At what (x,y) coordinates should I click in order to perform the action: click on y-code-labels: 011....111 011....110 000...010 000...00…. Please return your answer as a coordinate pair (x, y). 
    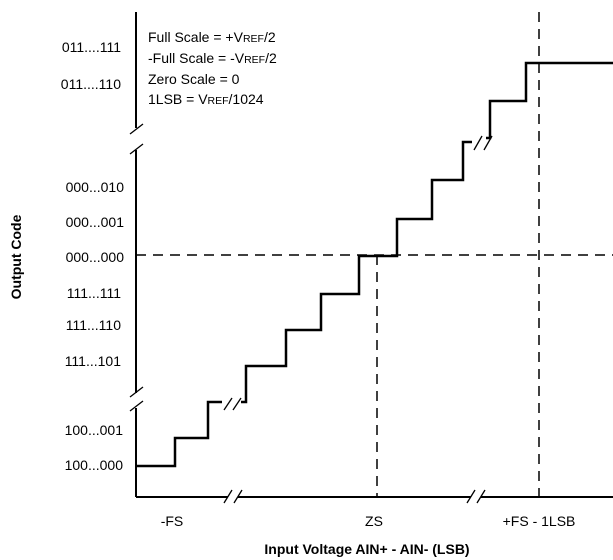
    Looking at the image, I should click on (92, 256).